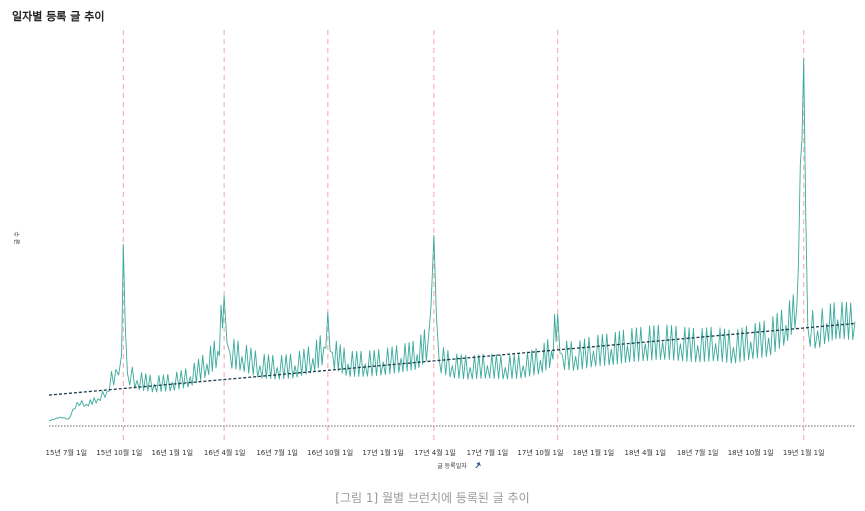  Describe the element at coordinates (277, 452) in the screenshot. I see `x-tick-label: 16년 7월 1일` at that location.